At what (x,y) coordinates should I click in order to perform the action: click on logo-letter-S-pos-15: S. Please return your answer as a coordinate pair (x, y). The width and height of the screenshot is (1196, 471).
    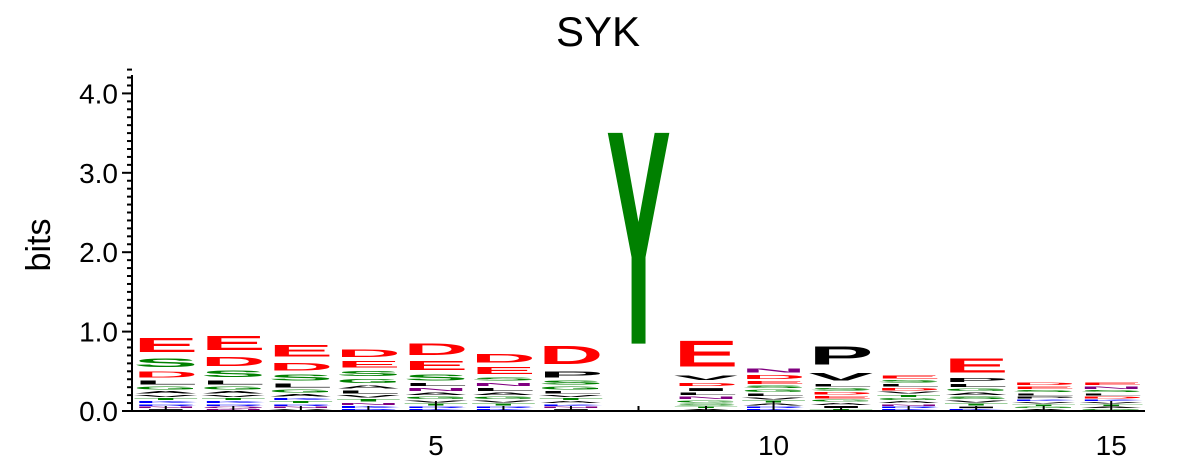
    Looking at the image, I should click on (1111, 391).